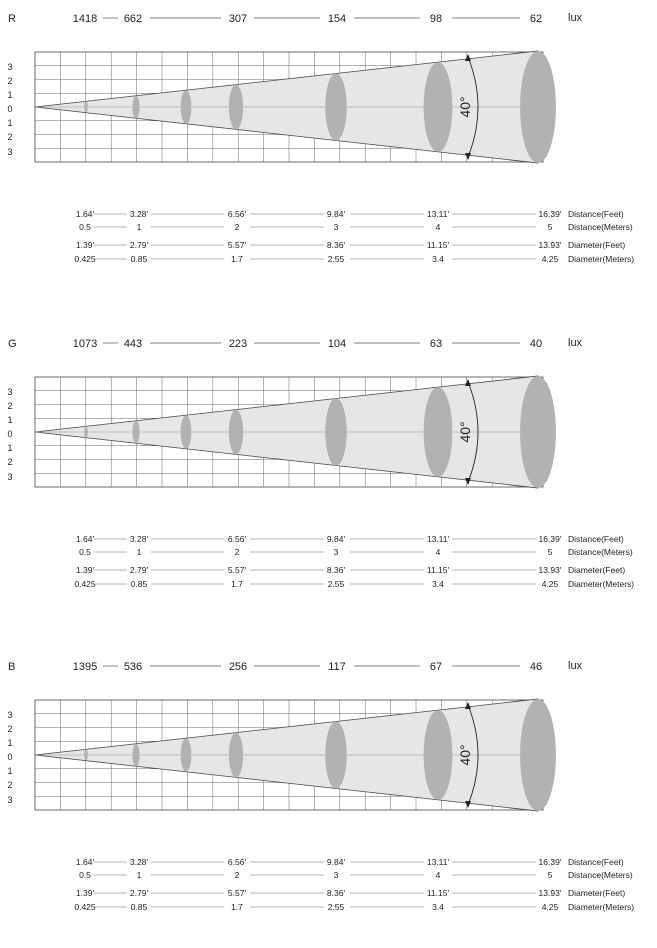  Describe the element at coordinates (436, 19) in the screenshot. I see `lux-value: 98` at that location.